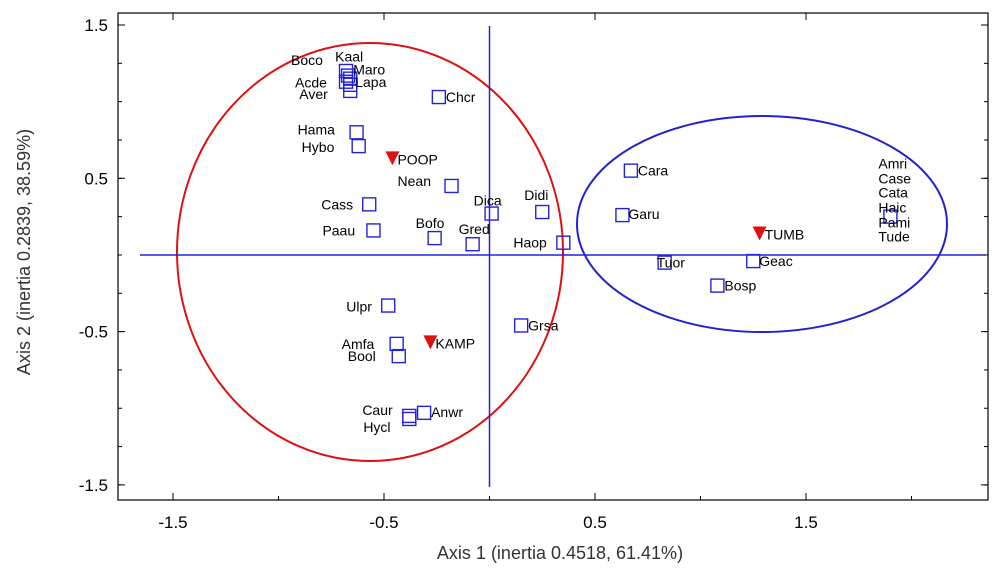  Describe the element at coordinates (430, 223) in the screenshot. I see `point-label: Bofo` at that location.